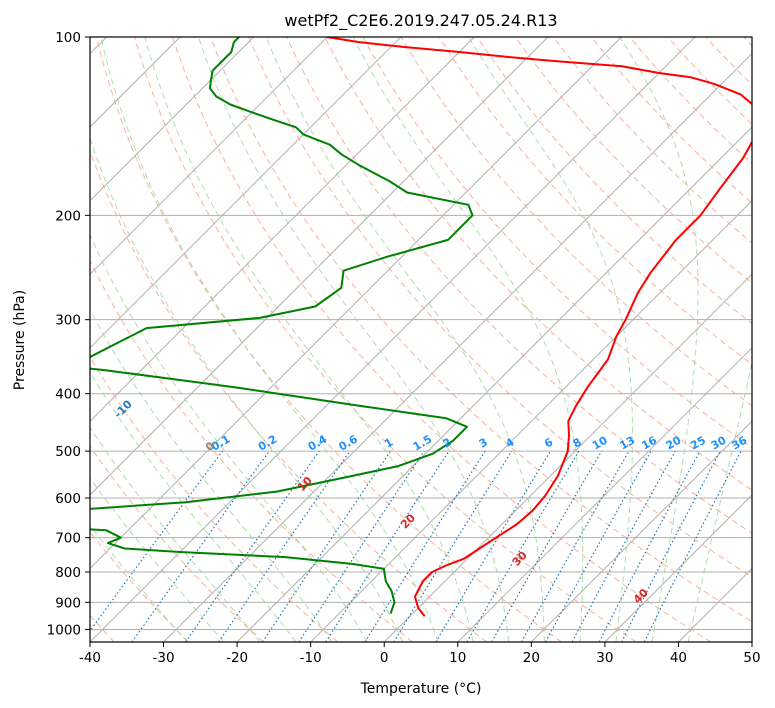 Image resolution: width=775 pixels, height=708 pixels. Describe the element at coordinates (604, 658) in the screenshot. I see `x-tick-label: 30` at that location.